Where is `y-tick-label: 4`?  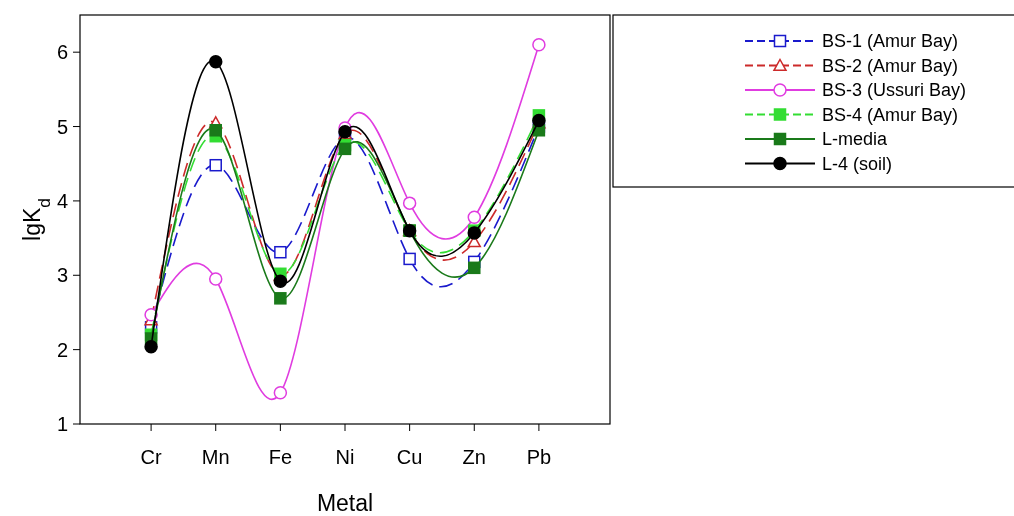 y-tick-label: 4 is located at coordinates (62, 200).